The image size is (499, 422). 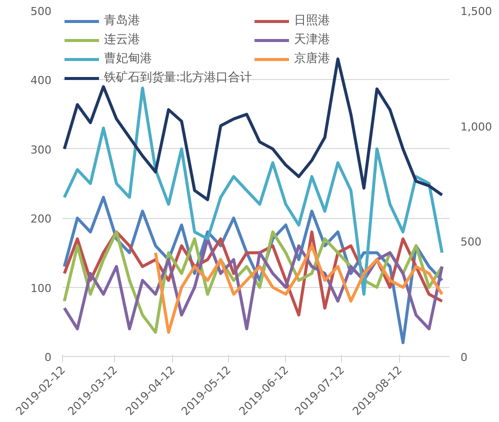 What do you see at coordinates (178, 77) in the screenshot?
I see `legend-label: 铁矿石到货量:北方港口合计` at bounding box center [178, 77].